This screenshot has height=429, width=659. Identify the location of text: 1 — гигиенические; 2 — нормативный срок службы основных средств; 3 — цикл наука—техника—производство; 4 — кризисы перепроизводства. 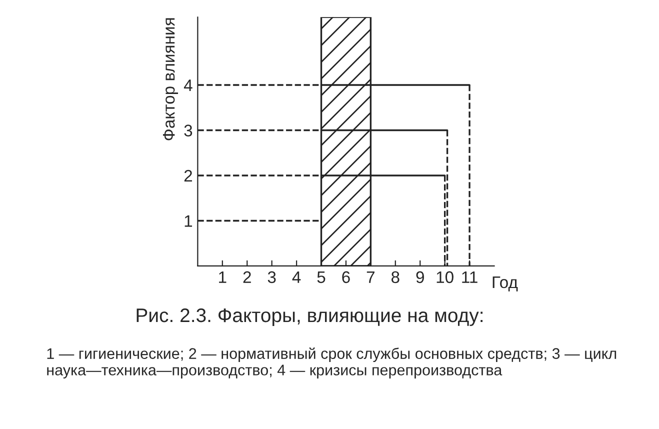
(331, 362).